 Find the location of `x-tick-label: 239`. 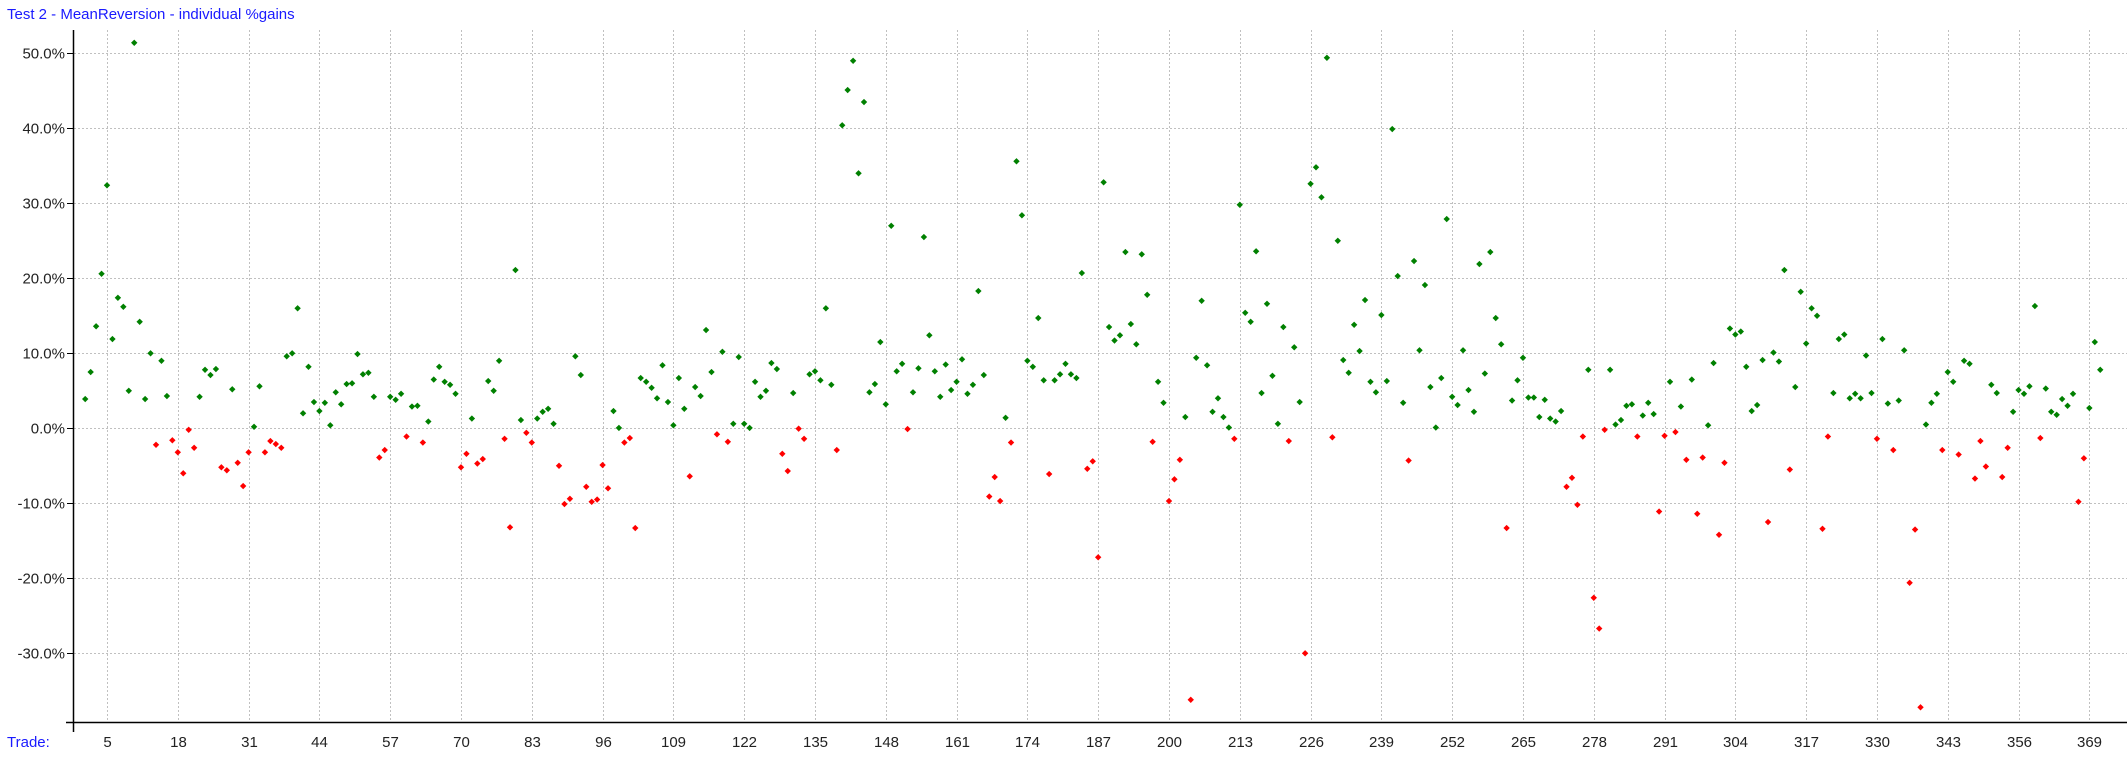

x-tick-label: 239 is located at coordinates (1381, 742).